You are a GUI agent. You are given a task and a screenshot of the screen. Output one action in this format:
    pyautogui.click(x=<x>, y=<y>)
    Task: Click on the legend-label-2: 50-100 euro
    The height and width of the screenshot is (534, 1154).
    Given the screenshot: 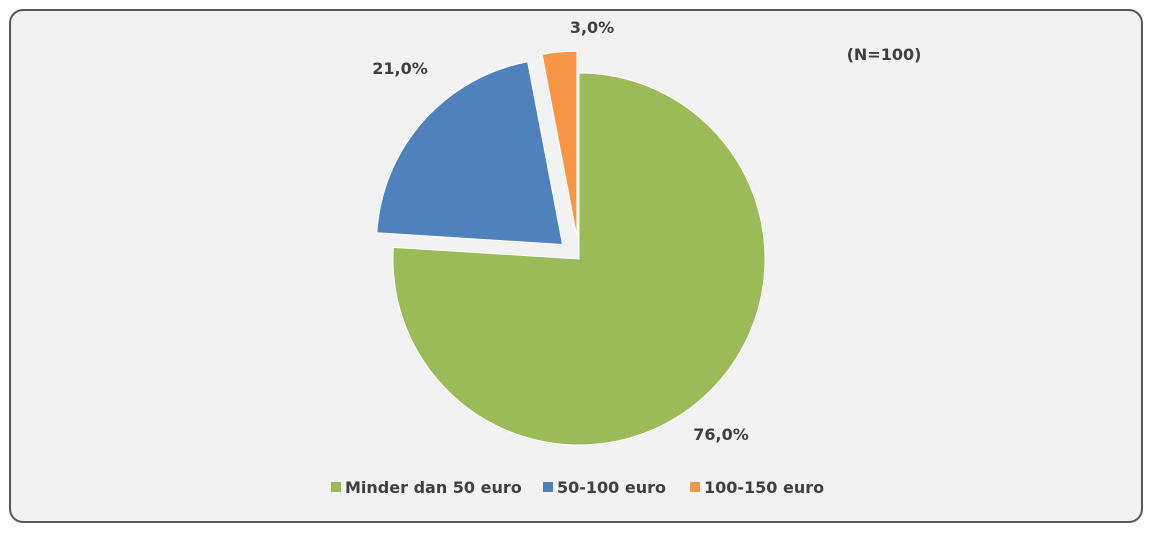 What is the action you would take?
    pyautogui.click(x=611, y=487)
    